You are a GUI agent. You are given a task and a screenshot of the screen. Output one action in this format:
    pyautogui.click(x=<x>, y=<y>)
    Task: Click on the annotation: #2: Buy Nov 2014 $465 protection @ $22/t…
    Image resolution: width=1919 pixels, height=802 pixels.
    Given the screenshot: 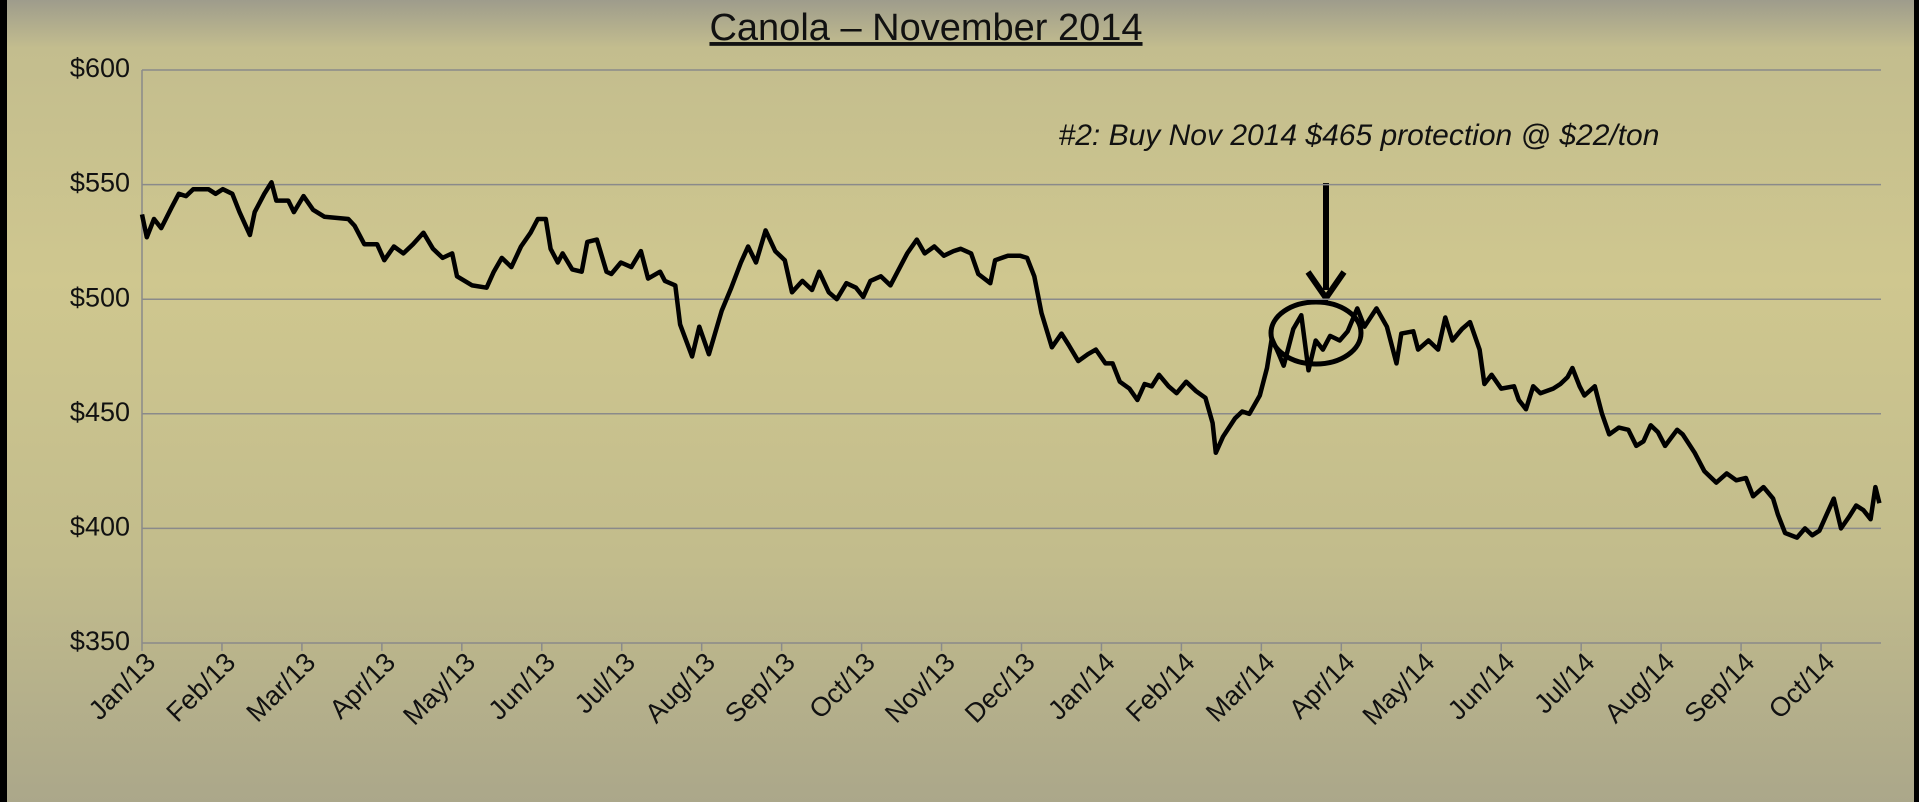 What is the action you would take?
    pyautogui.click(x=1359, y=135)
    